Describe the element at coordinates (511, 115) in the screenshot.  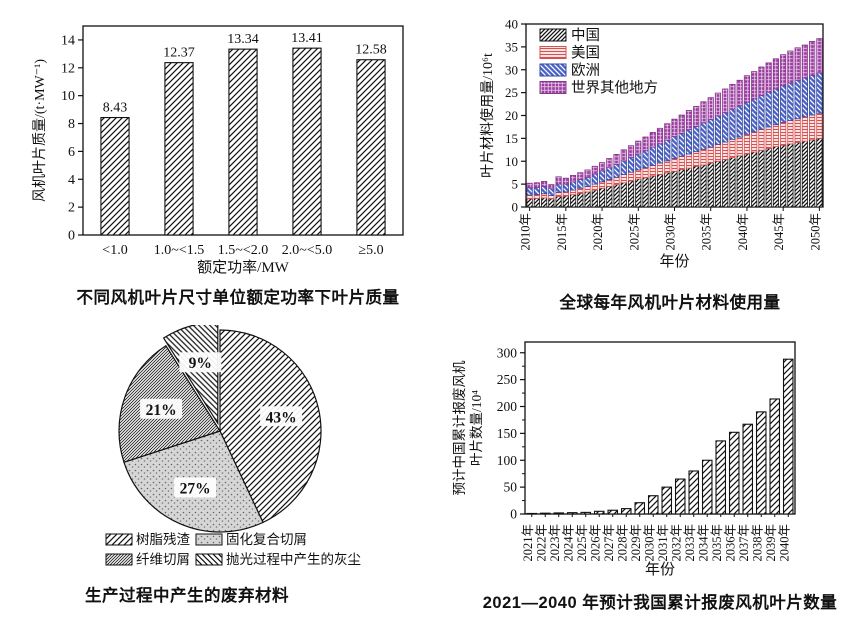
I see `svg-text: 20` at that location.